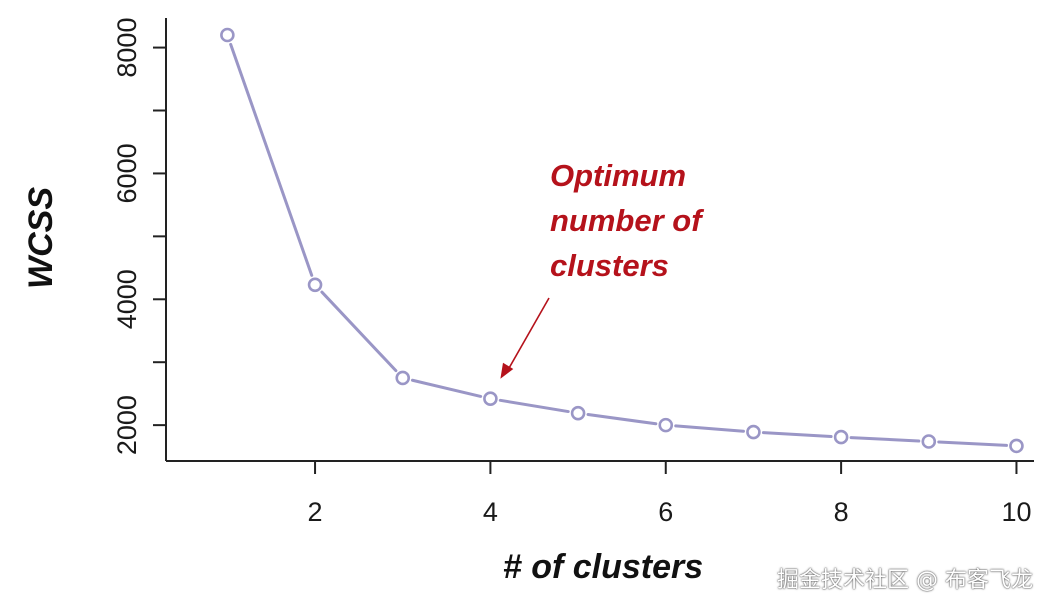 This screenshot has width=1047, height=615. I want to click on y-axis-title: WCSS, so click(41, 238).